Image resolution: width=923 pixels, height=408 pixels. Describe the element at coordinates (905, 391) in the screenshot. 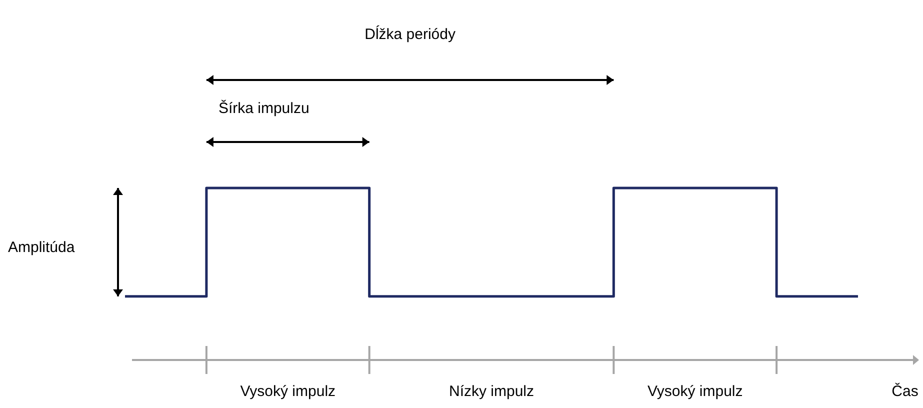

I see `x-axis-title: Čas` at that location.